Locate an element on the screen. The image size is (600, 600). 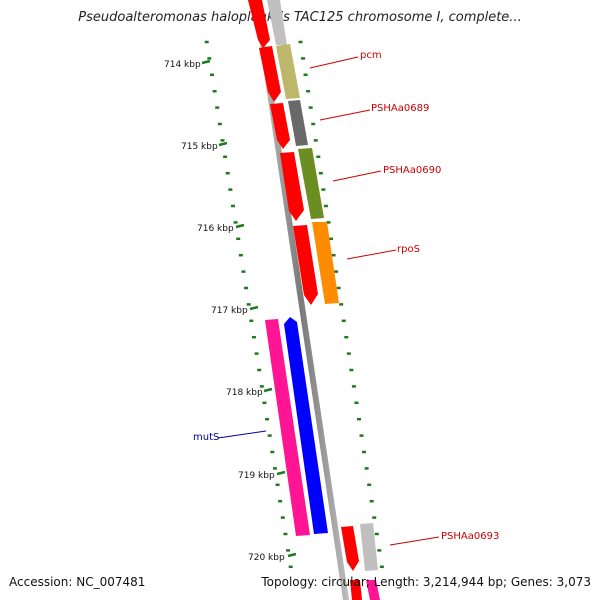
gene-label-pcm: pcm is located at coordinates (371, 55).